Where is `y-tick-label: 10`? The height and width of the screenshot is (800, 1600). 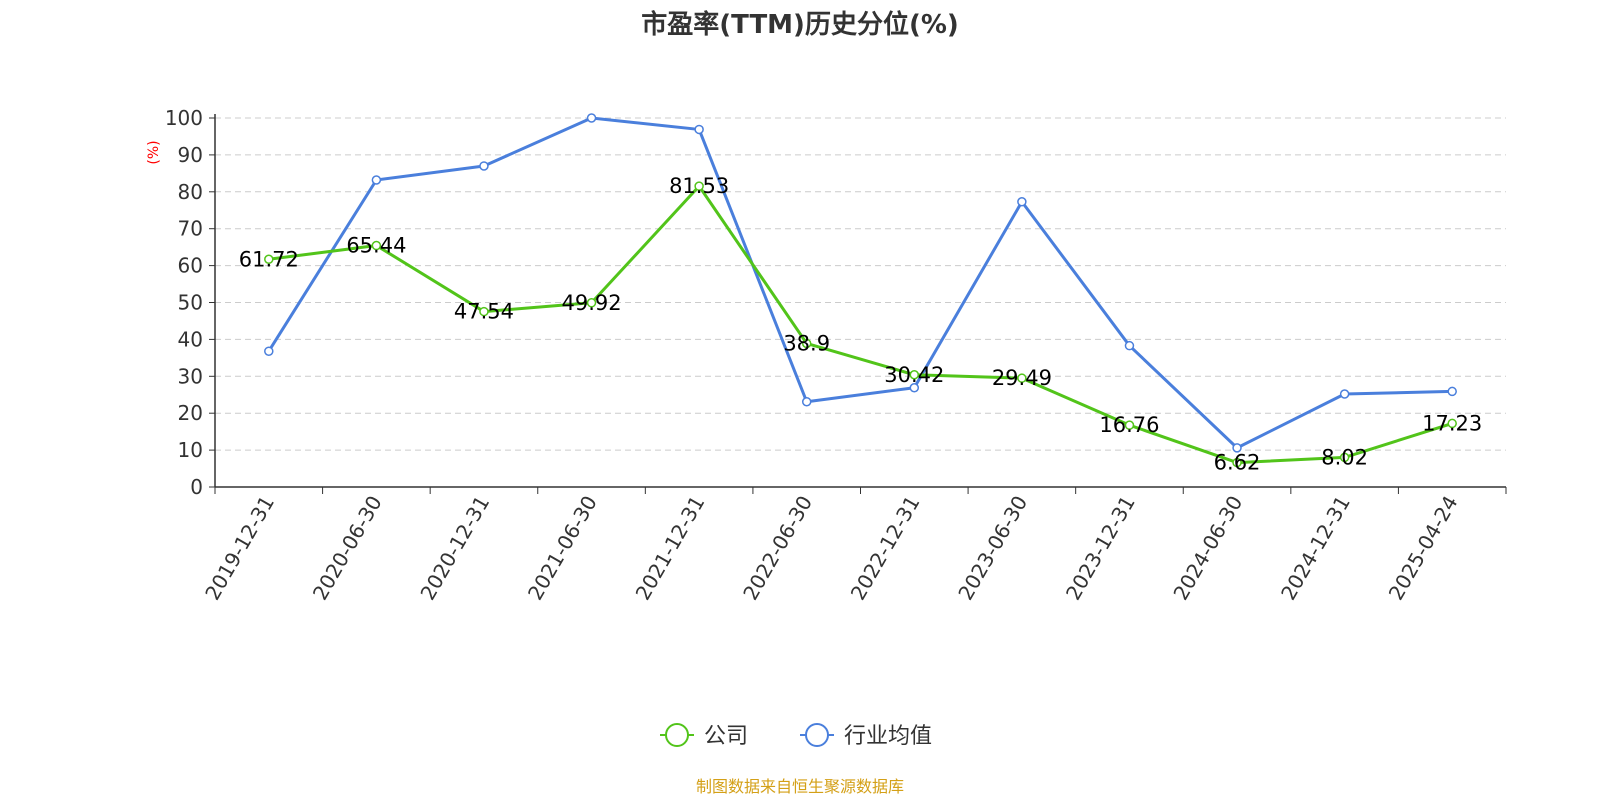 y-tick-label: 10 is located at coordinates (190, 450).